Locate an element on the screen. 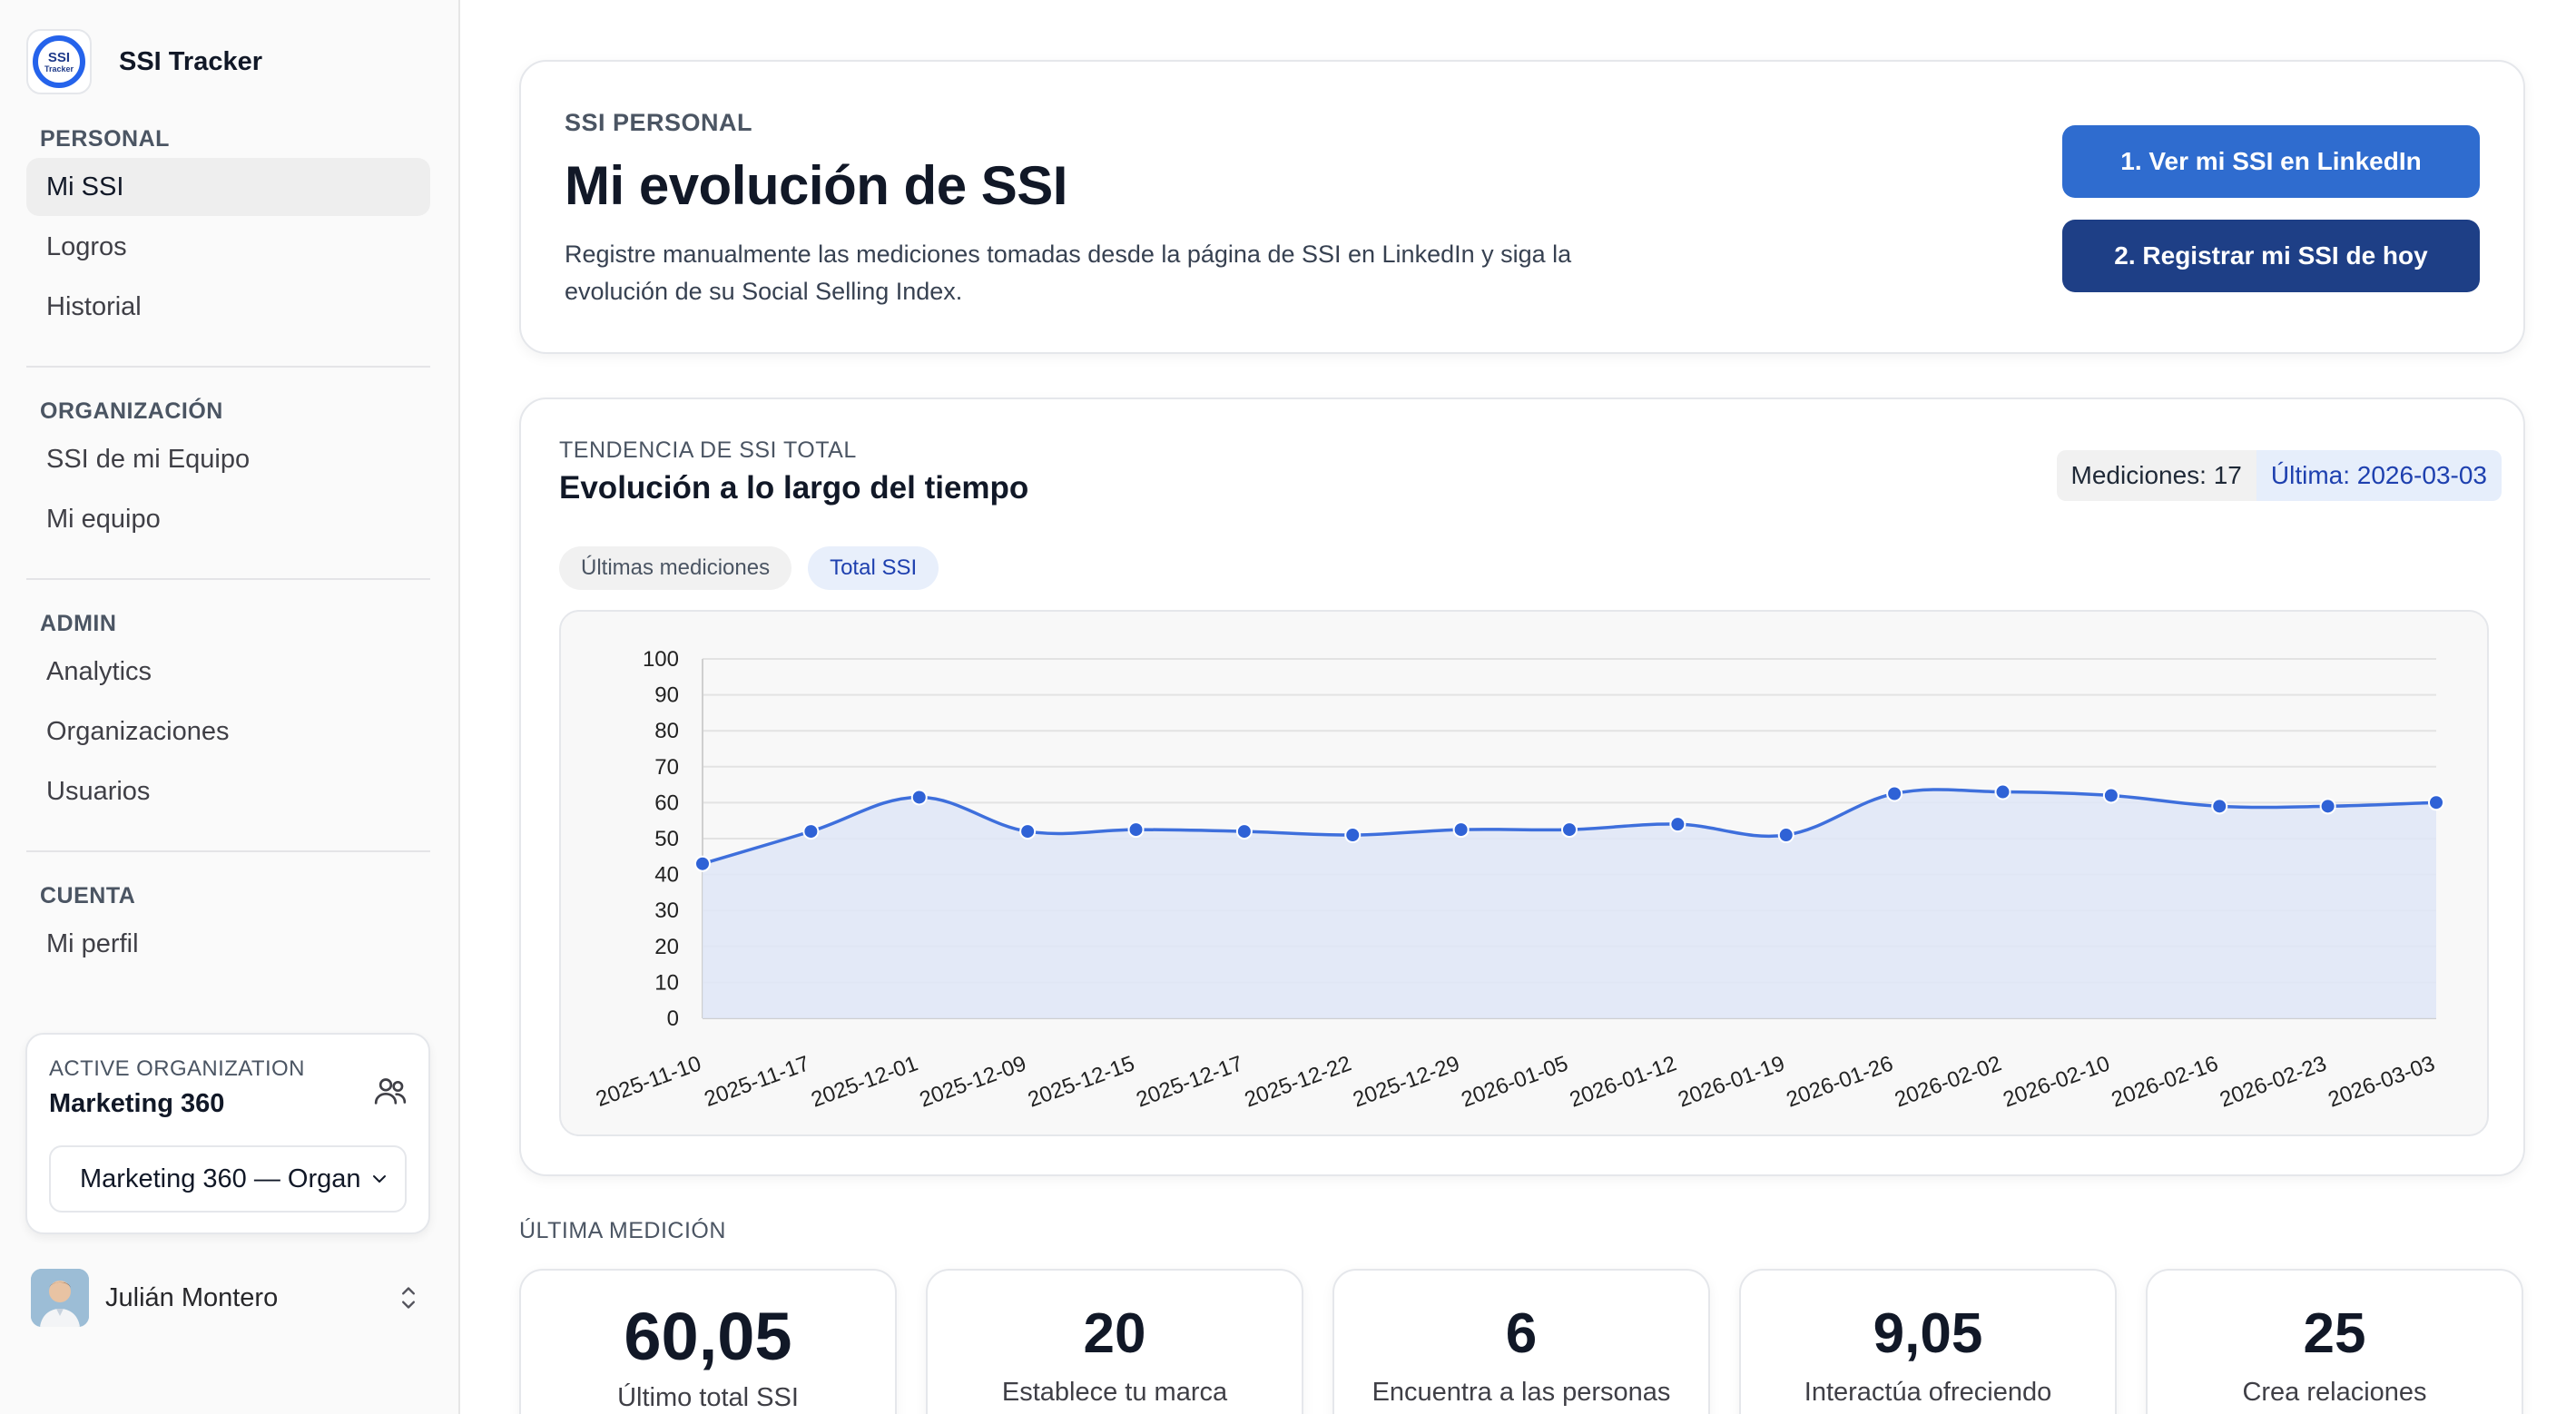 This screenshot has height=1414, width=2576. users-icon is located at coordinates (390, 1091).